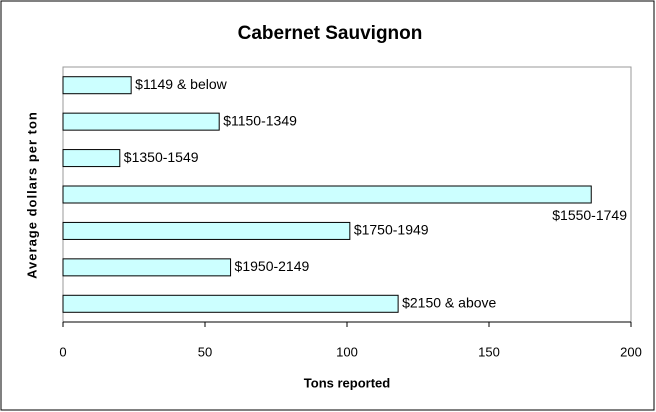 The width and height of the screenshot is (656, 412). Describe the element at coordinates (31, 195) in the screenshot. I see `y-axis-title: Average dollars per ton` at that location.